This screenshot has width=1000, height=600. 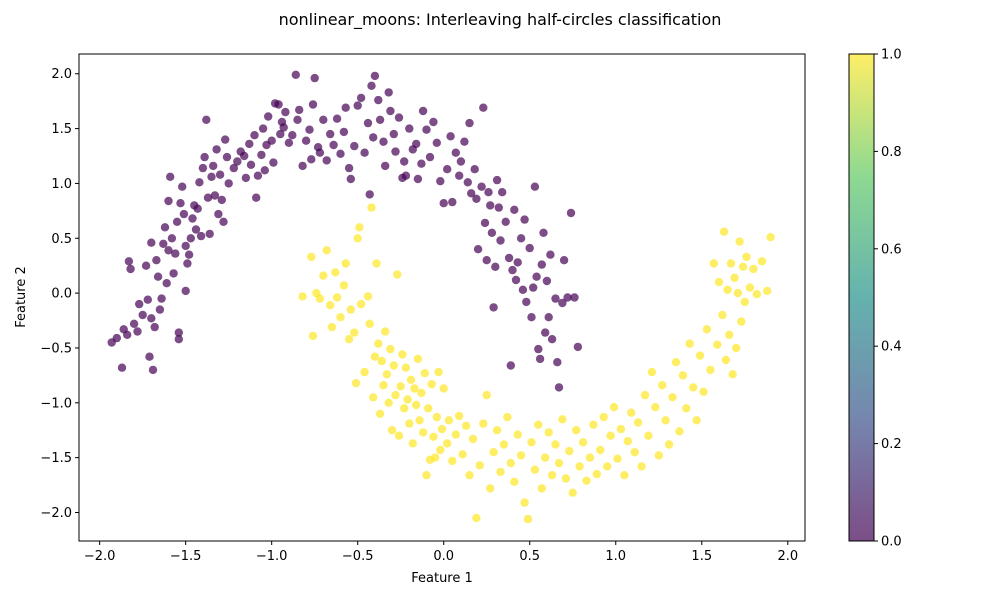 What do you see at coordinates (891, 347) in the screenshot?
I see `colorbar-tick-label: 0.4` at bounding box center [891, 347].